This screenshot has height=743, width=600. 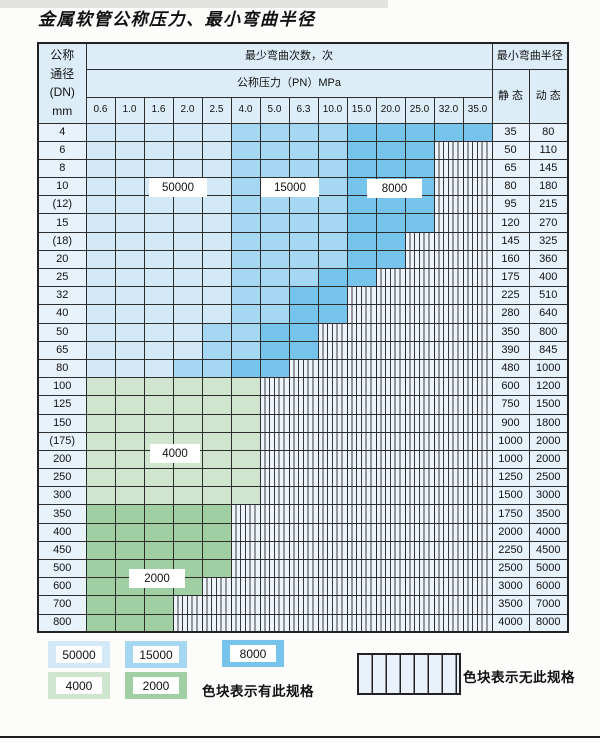 What do you see at coordinates (548, 550) in the screenshot?
I see `dynamic-radius-value: 4500` at bounding box center [548, 550].